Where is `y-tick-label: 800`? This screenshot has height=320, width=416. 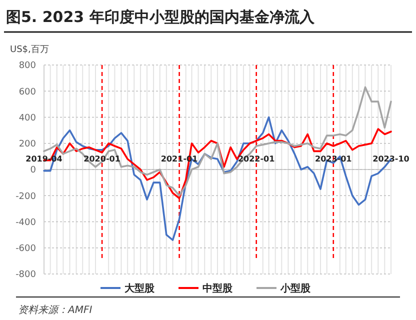
y-tick-label: 800 is located at coordinates (27, 66).